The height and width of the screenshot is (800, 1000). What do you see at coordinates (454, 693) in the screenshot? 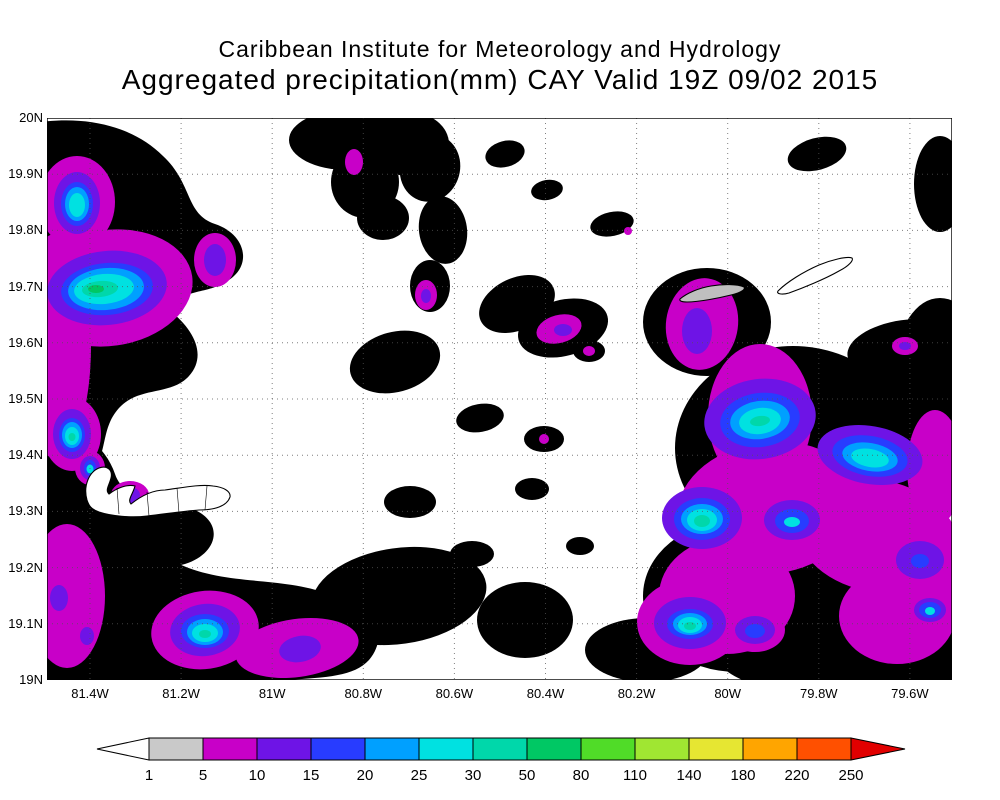
I see `x-tick-label: 80.6W` at bounding box center [454, 693].